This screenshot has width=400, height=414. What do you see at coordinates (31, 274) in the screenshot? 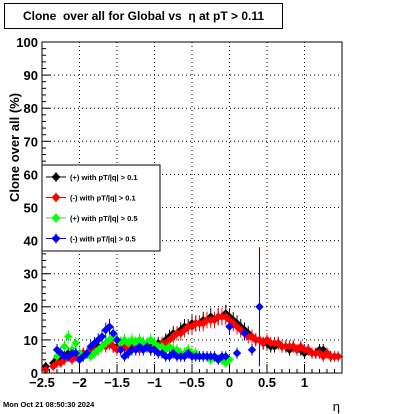
I see `y-tick-label: 30` at bounding box center [31, 274].